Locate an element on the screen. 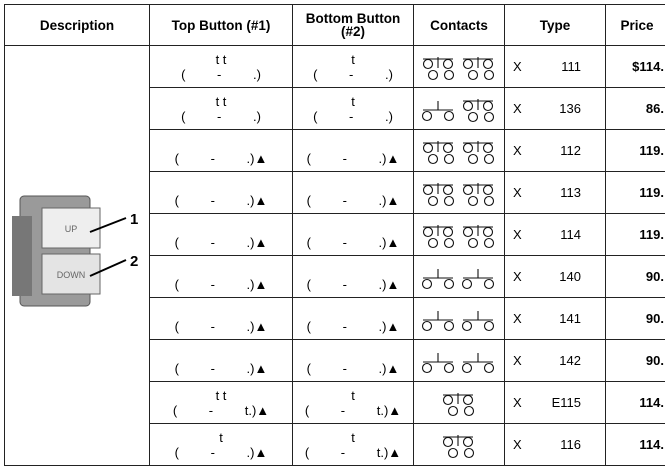  table-row: ( - .)▲ ( - .)▲ X 114 119. is located at coordinates (335, 234).